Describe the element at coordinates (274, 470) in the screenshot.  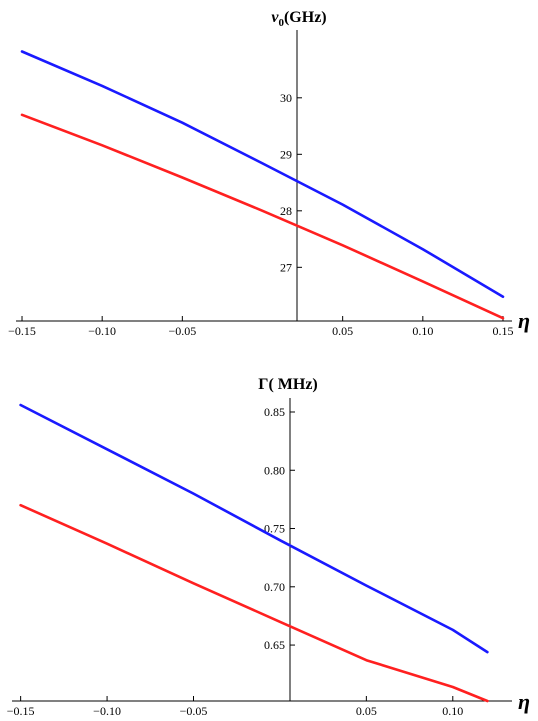
I see `bottom-y-tick-label: 0.80` at that location.